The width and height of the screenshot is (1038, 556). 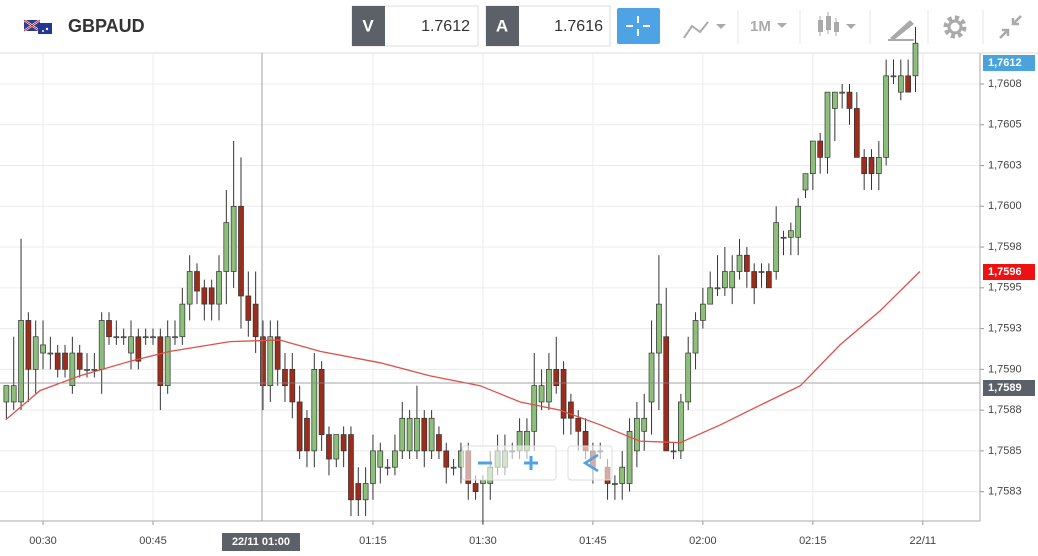 I want to click on x-tick-label: 00:30, so click(x=43, y=541).